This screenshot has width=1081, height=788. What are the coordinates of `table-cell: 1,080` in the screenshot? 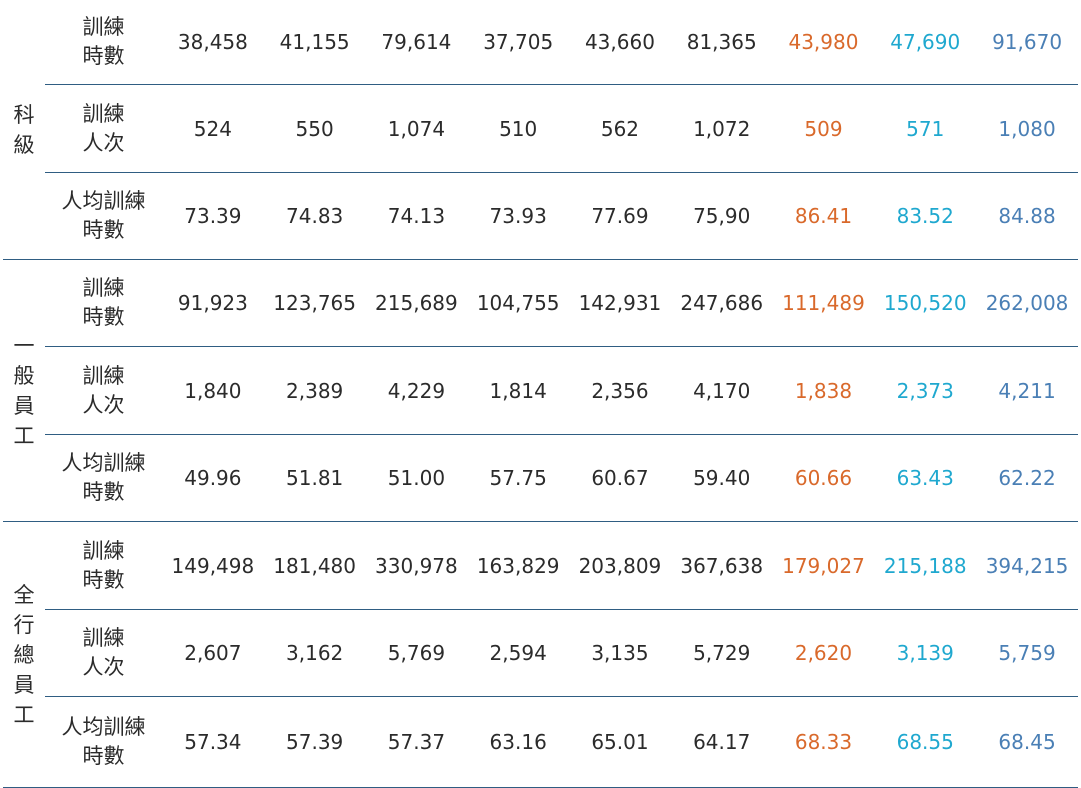 It's located at (1027, 128).